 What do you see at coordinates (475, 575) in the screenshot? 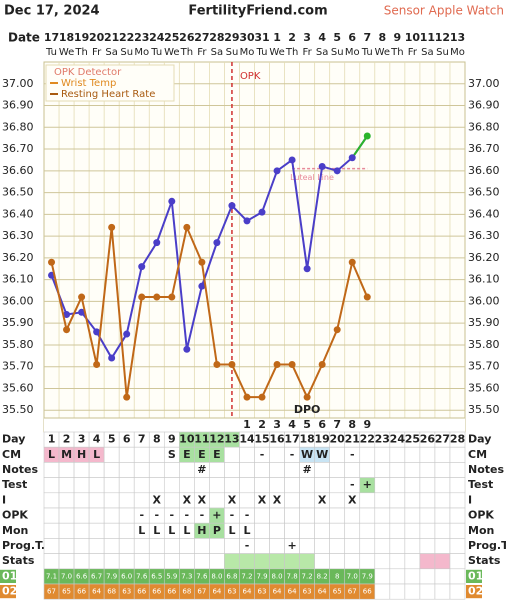
I see `row-label-right: 01` at bounding box center [475, 575].